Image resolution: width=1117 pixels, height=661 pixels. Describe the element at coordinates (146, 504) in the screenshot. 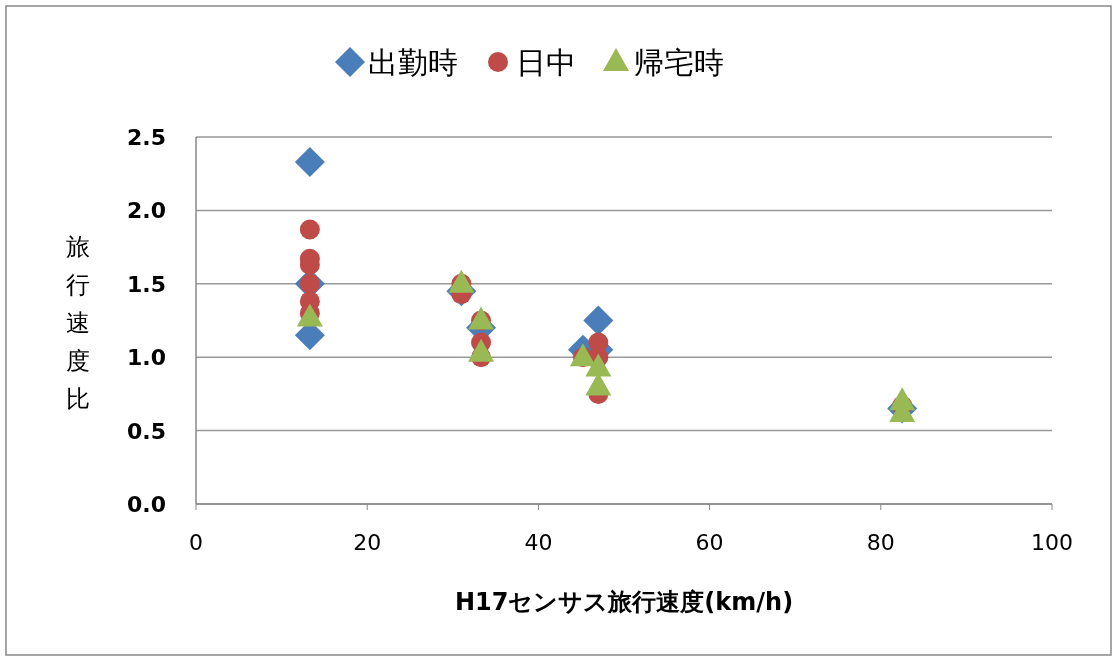

I see `y-tick-label: 0.0` at that location.